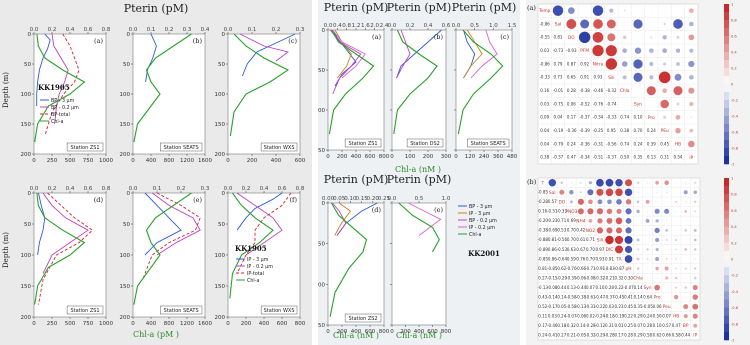  Describe the element at coordinates (735, 324) in the screenshot. I see `colorbar-label: -0.8` at that location.